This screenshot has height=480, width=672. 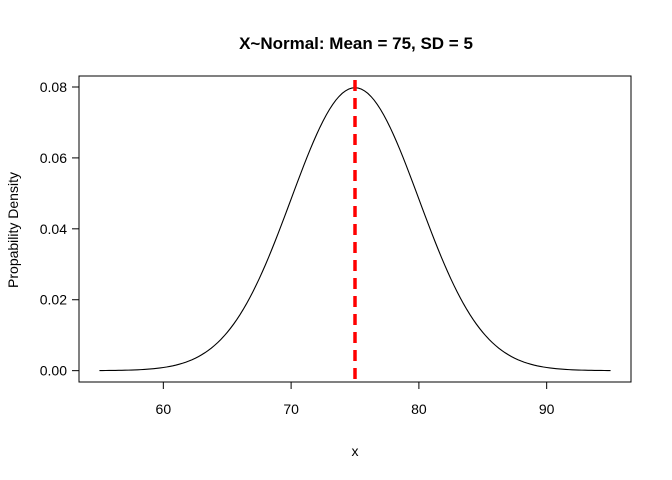 What do you see at coordinates (13, 230) in the screenshot?
I see `y-axis-label: Propability Density` at bounding box center [13, 230].